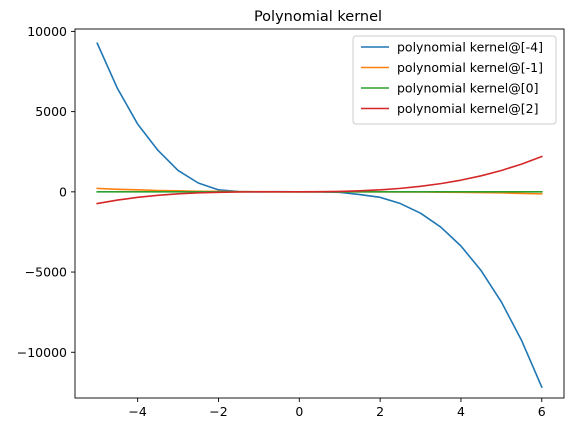  Describe the element at coordinates (318, 17) in the screenshot. I see `chart-title: Polynomial kernel` at that location.